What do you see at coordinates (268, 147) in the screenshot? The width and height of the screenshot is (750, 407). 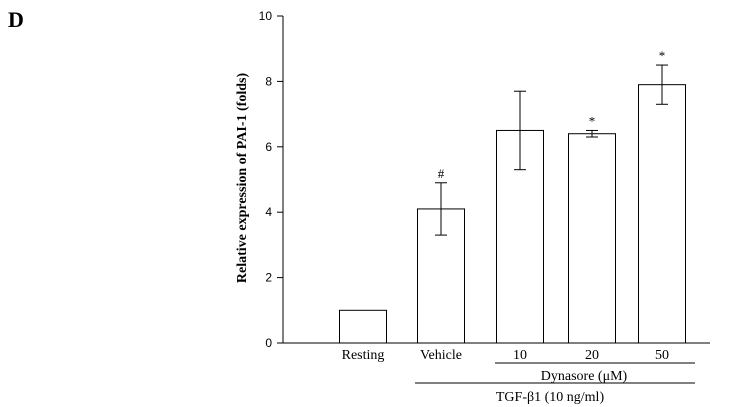 I see `y-tick-label: 6` at bounding box center [268, 147].